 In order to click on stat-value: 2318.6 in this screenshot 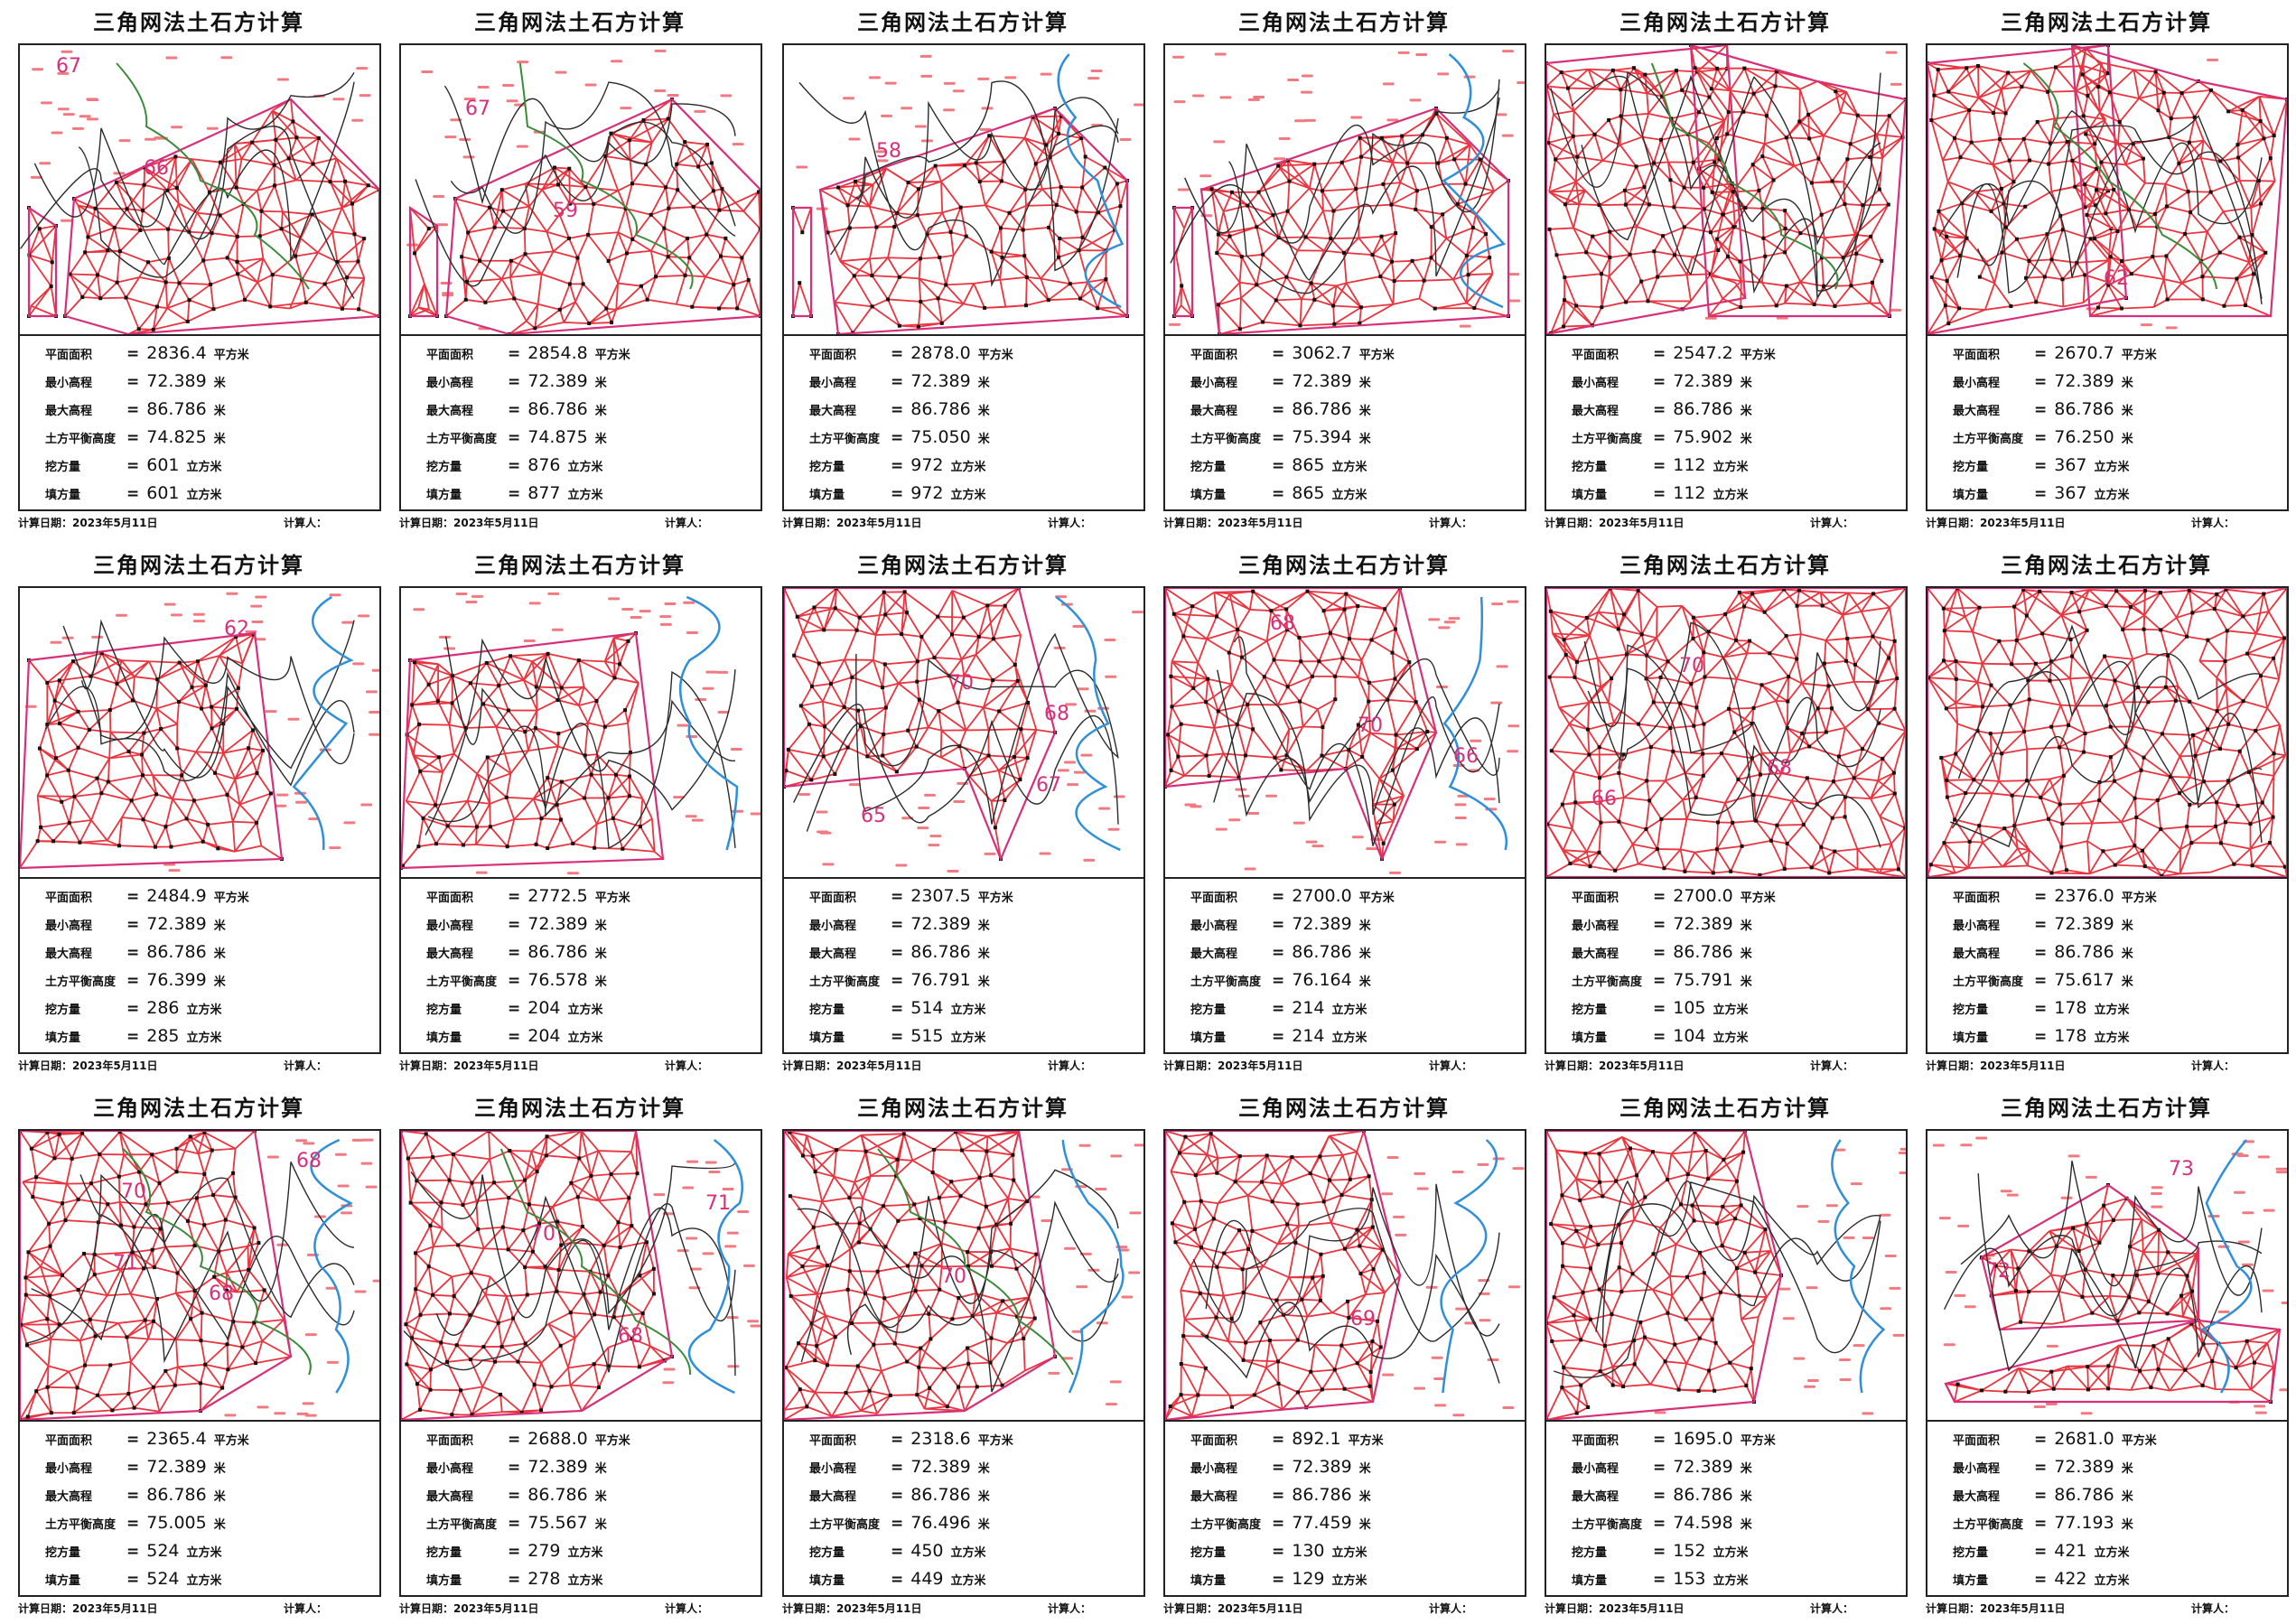, I will do `click(940, 1439)`.